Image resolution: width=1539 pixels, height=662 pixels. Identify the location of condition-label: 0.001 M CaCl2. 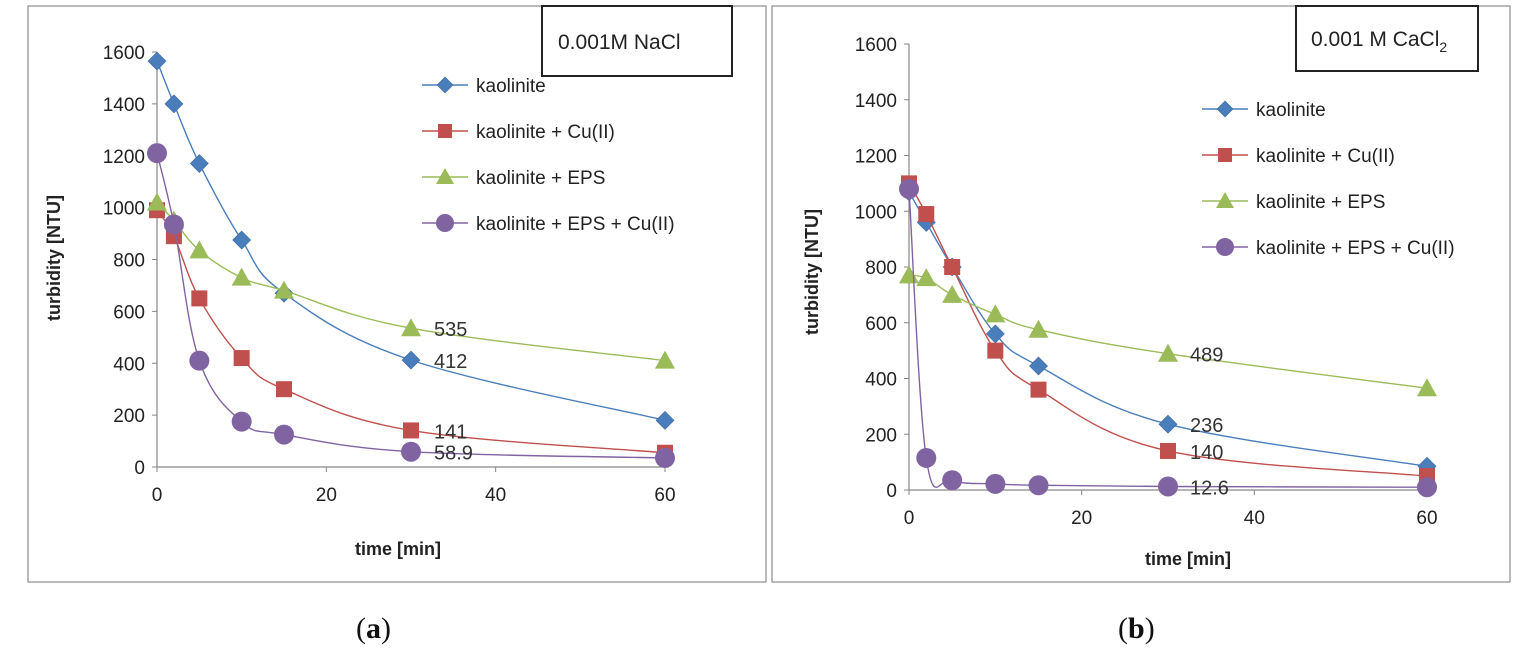
(1379, 41).